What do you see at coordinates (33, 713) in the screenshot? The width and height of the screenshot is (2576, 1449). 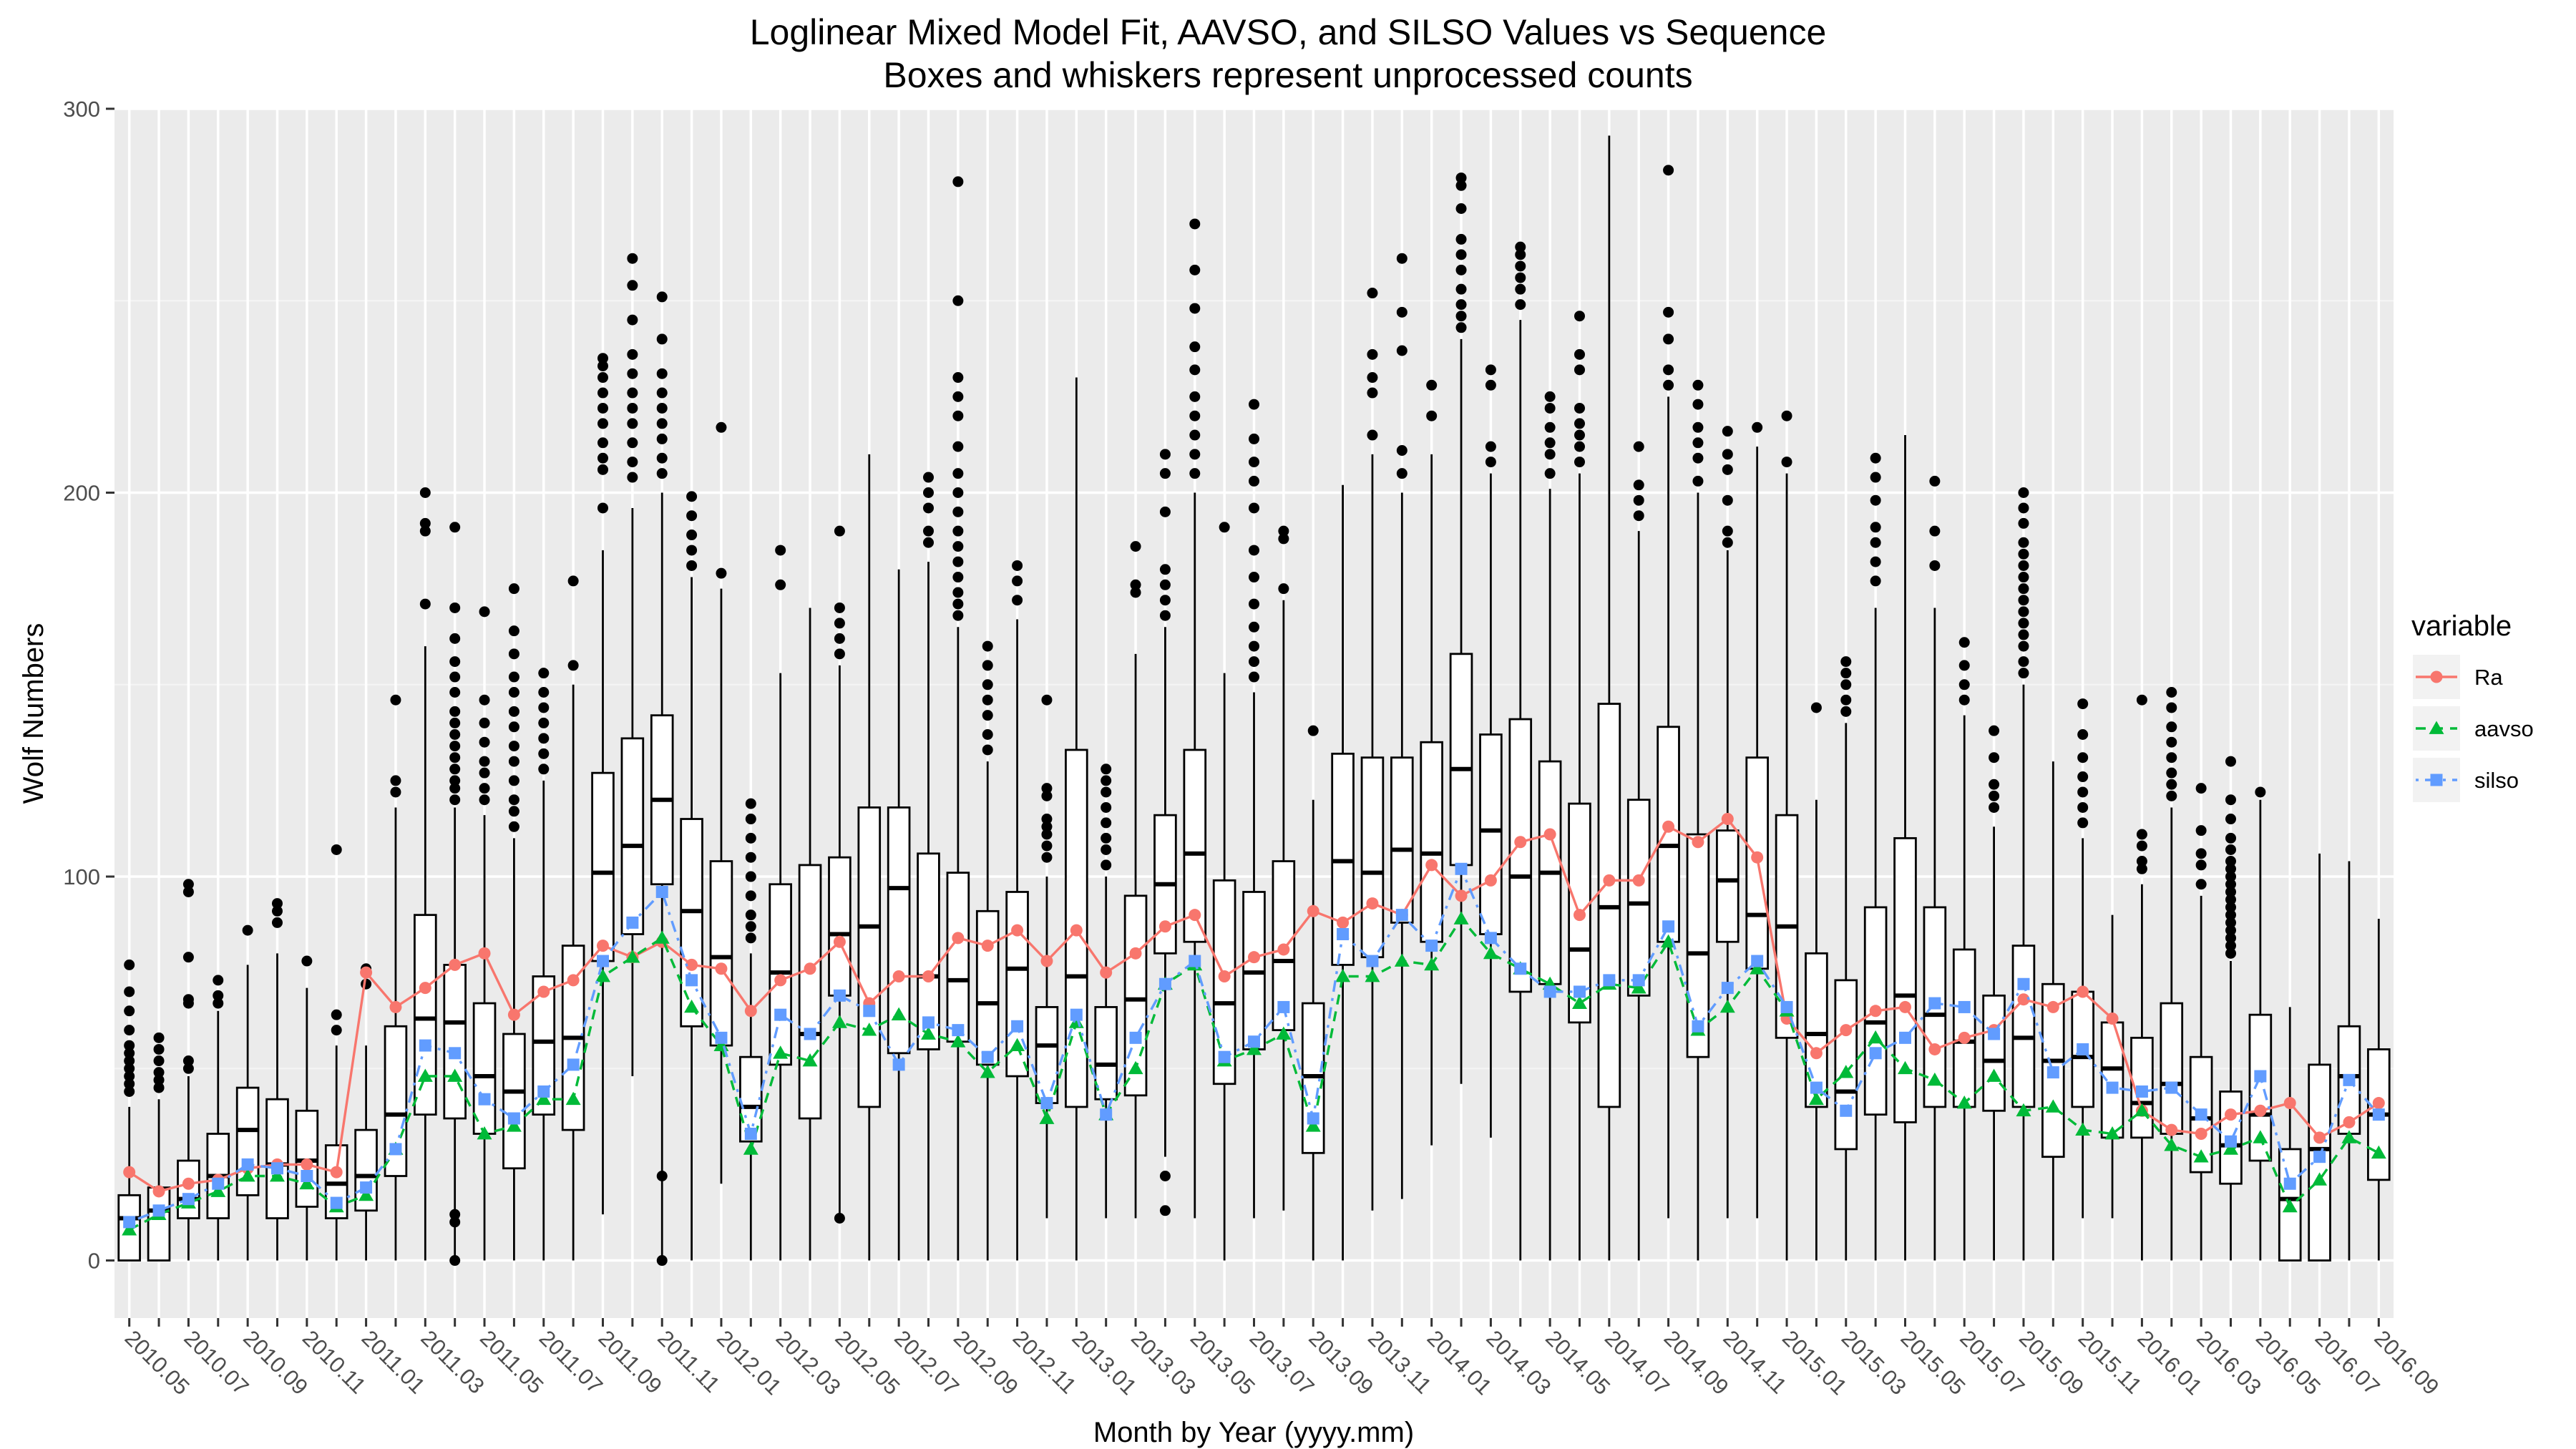 I see `y-axis-title: Wolf Numbers` at bounding box center [33, 713].